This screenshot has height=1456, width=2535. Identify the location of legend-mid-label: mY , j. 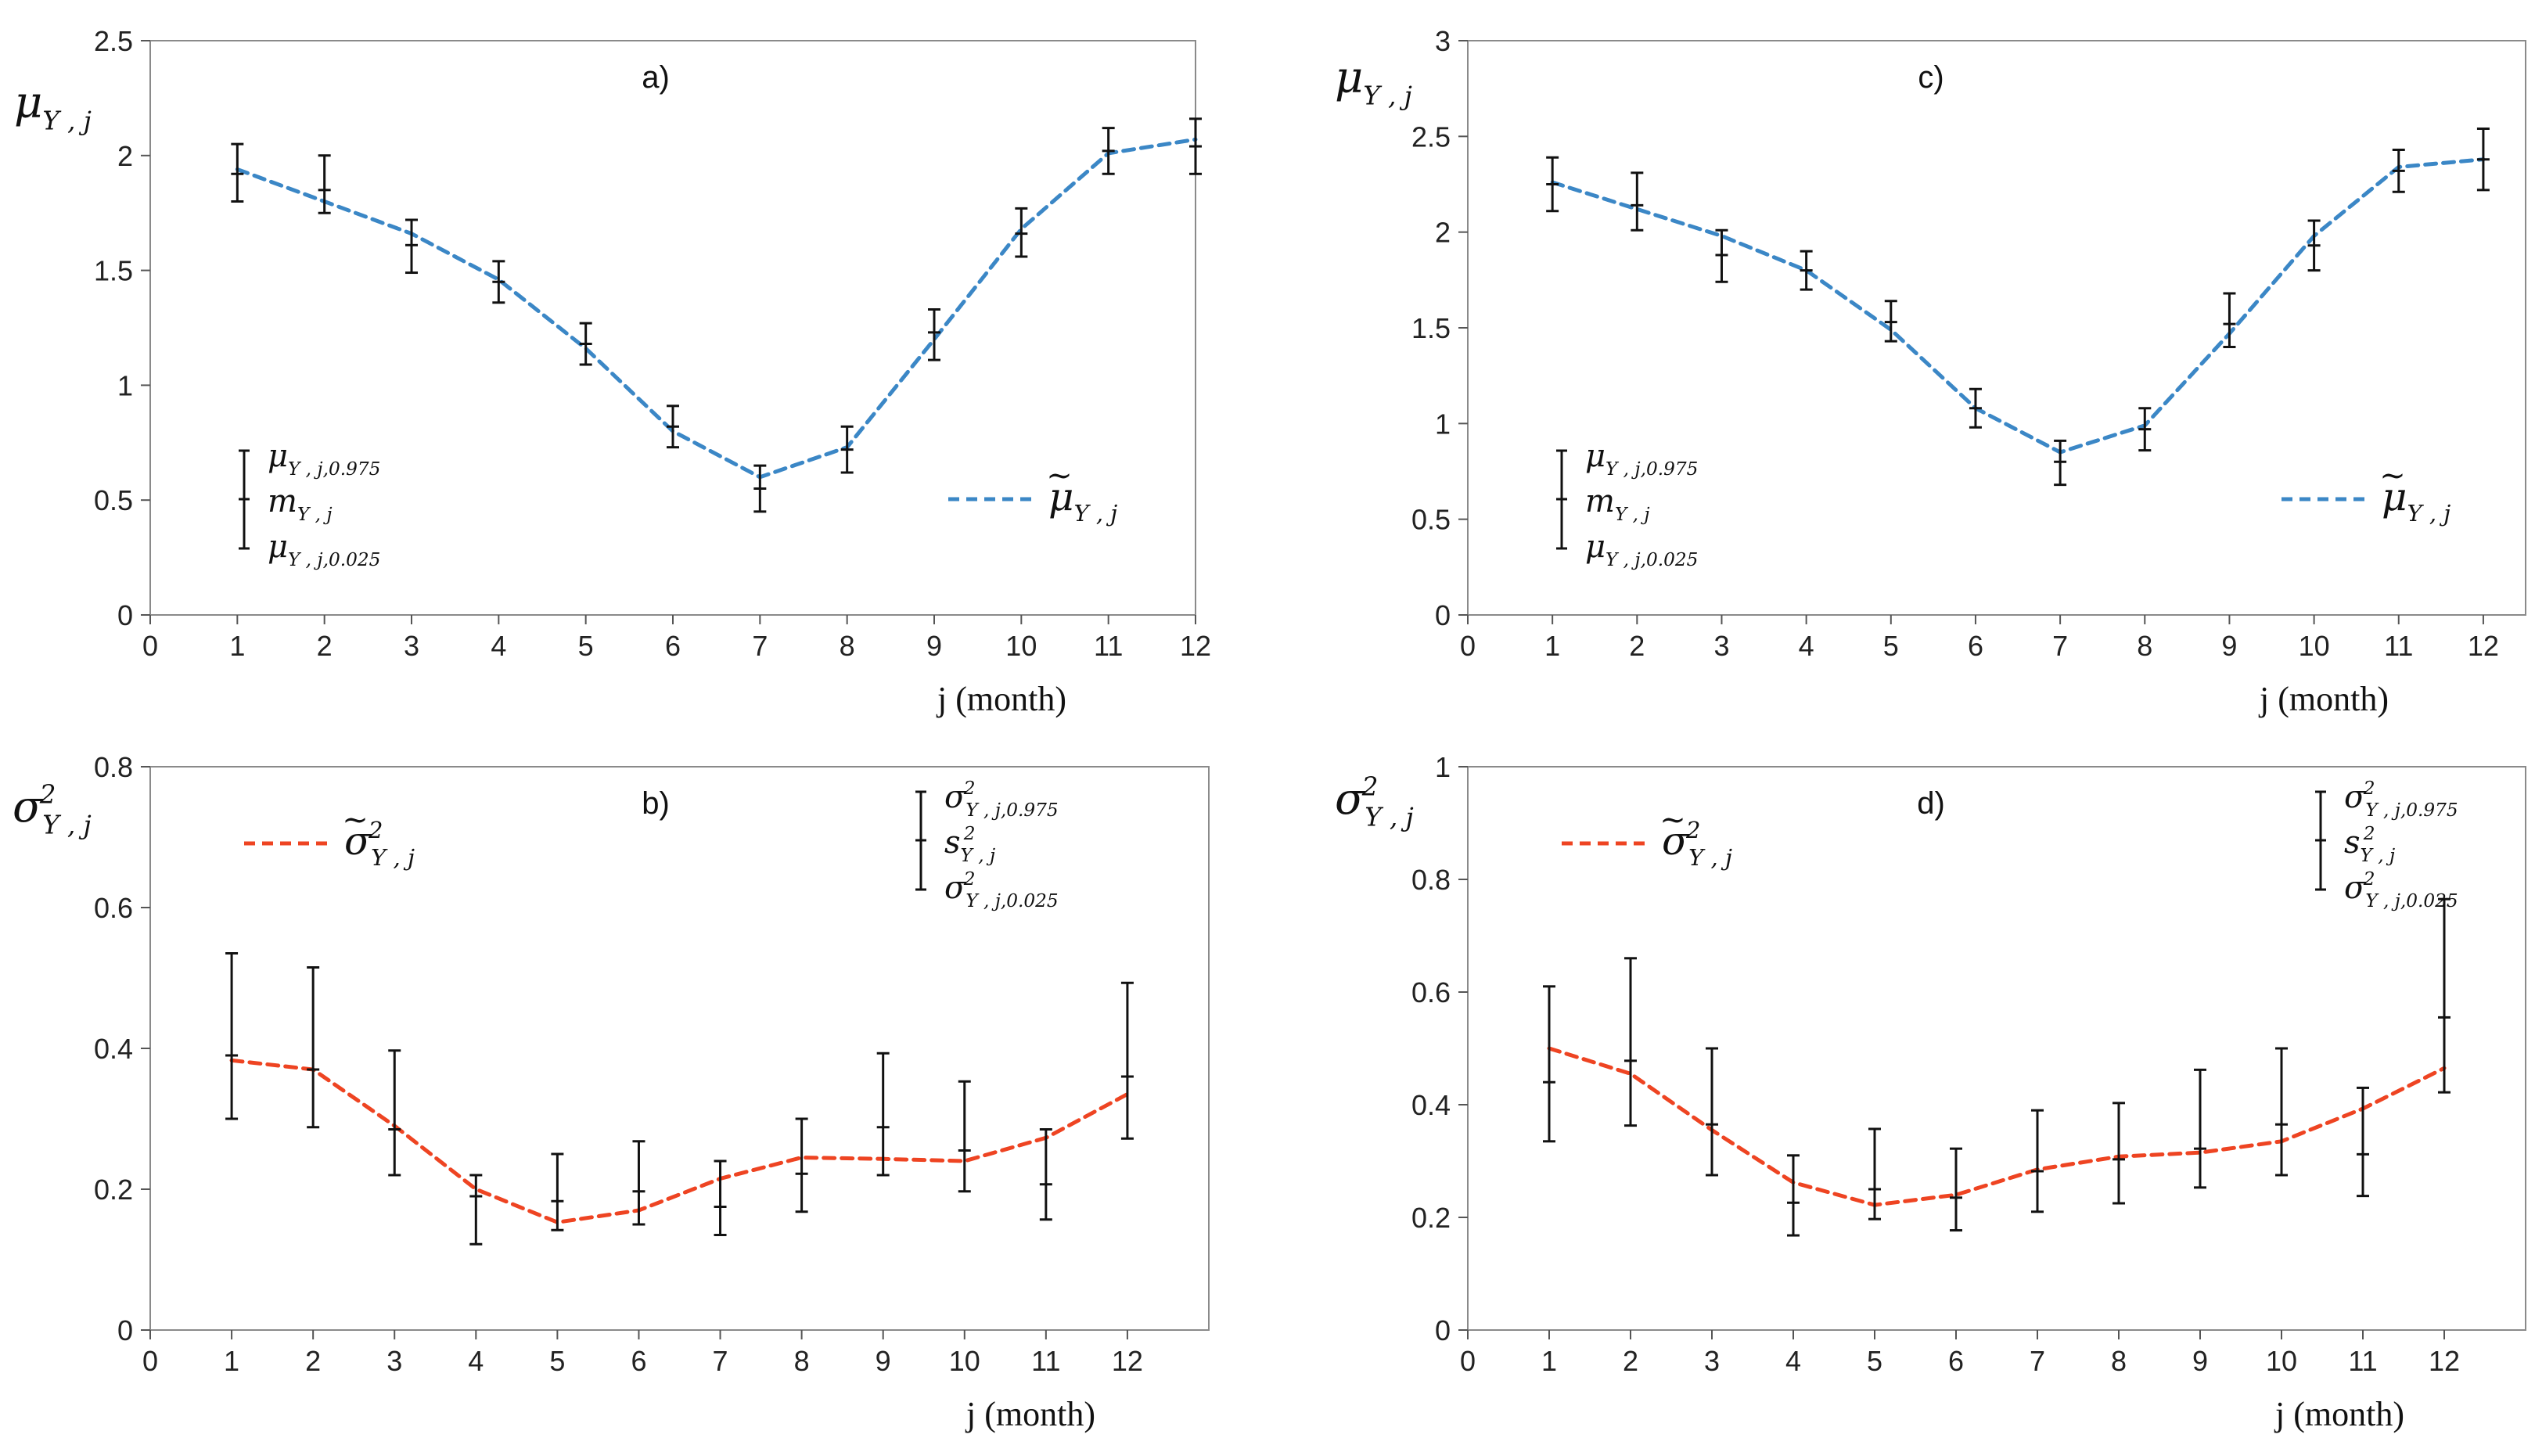
(300, 504).